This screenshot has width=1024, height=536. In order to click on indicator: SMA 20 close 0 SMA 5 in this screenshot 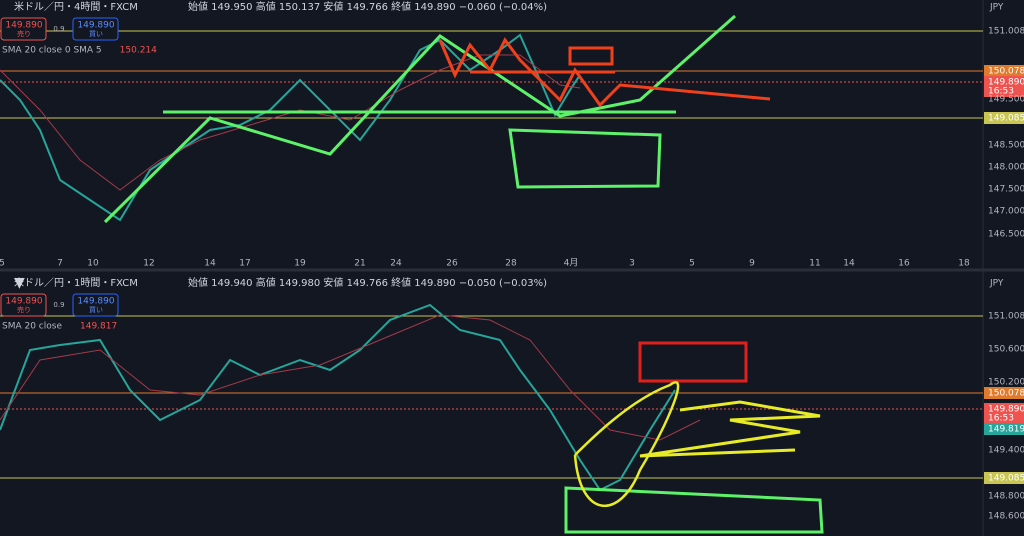, I will do `click(52, 51)`.